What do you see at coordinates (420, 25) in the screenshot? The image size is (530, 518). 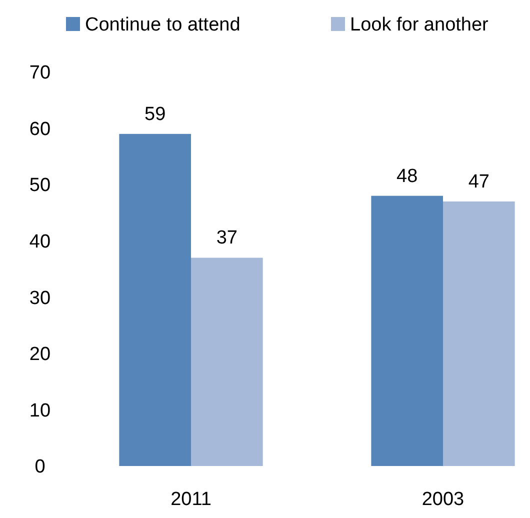 I see `legend-label: Look for another` at bounding box center [420, 25].